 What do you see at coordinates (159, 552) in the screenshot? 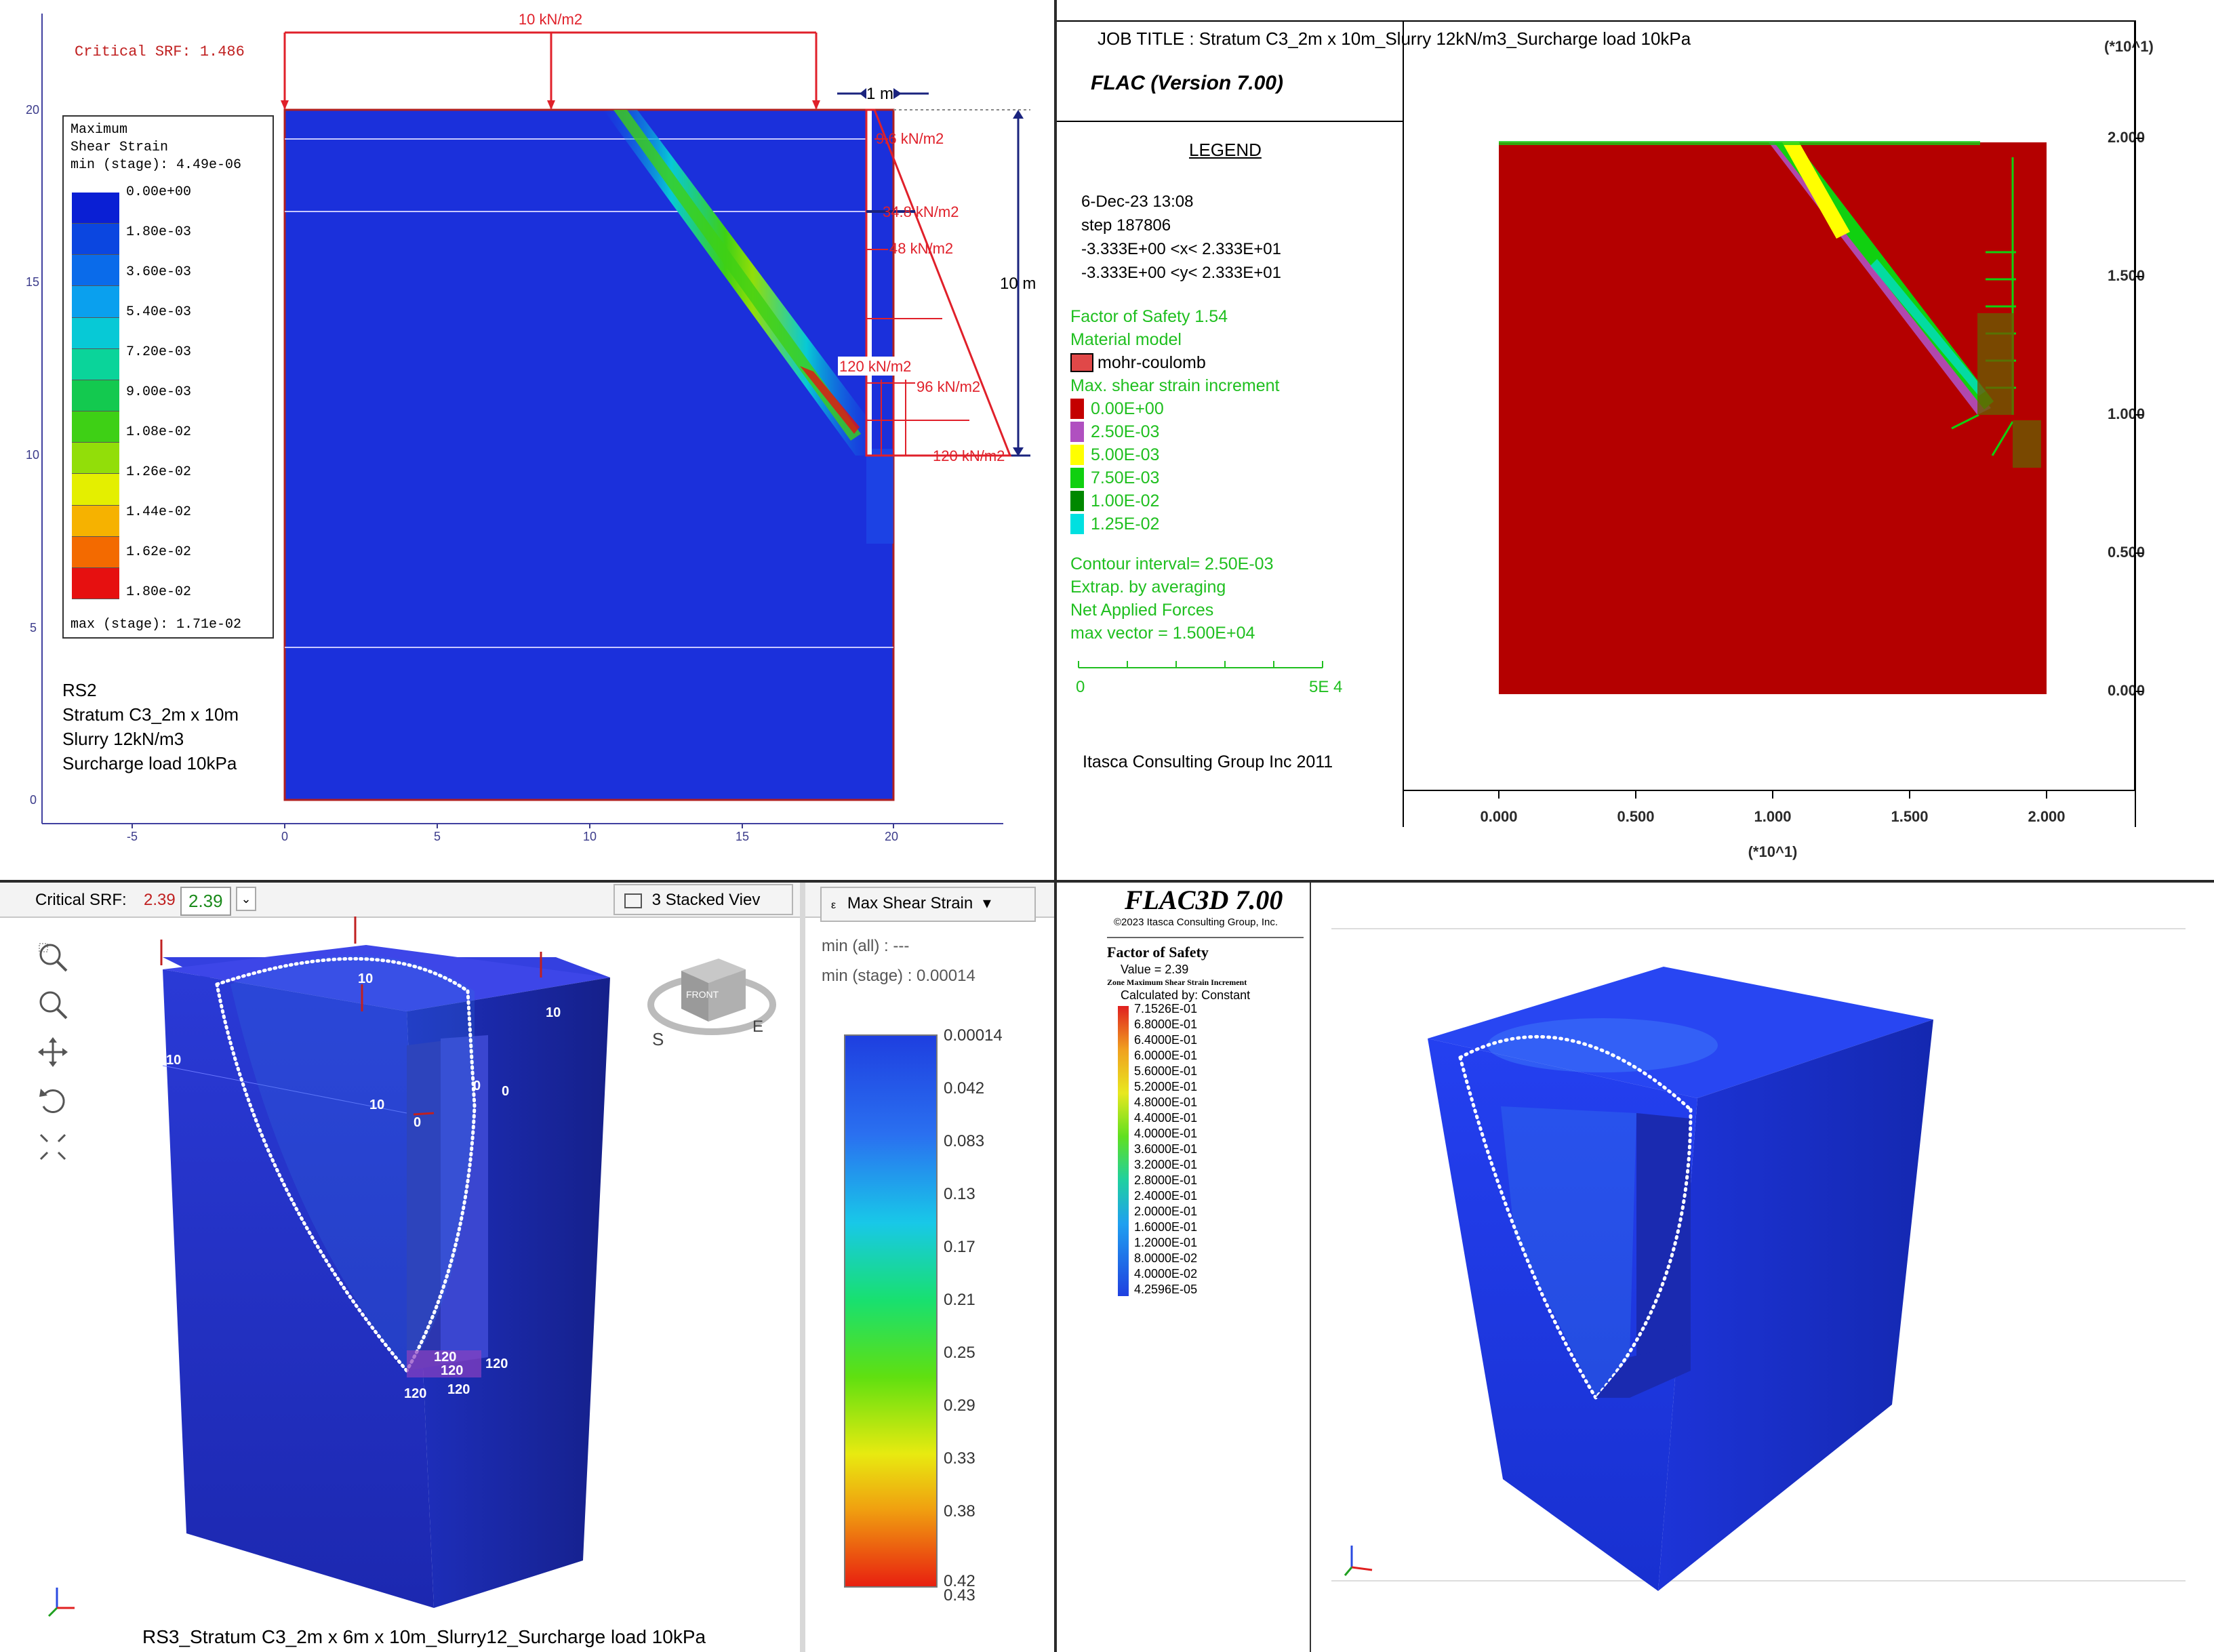
I see `legend-level: 1.62e-02` at bounding box center [159, 552].